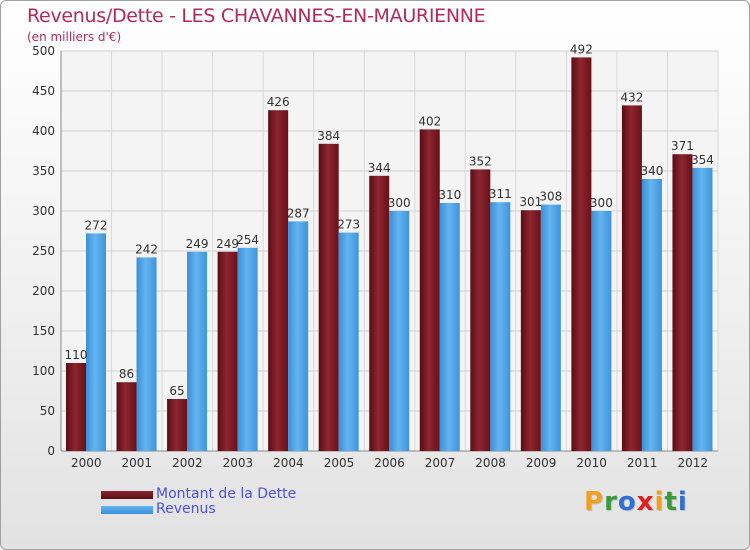 The image size is (750, 550). Describe the element at coordinates (278, 102) in the screenshot. I see `data-label-dette: 426` at that location.